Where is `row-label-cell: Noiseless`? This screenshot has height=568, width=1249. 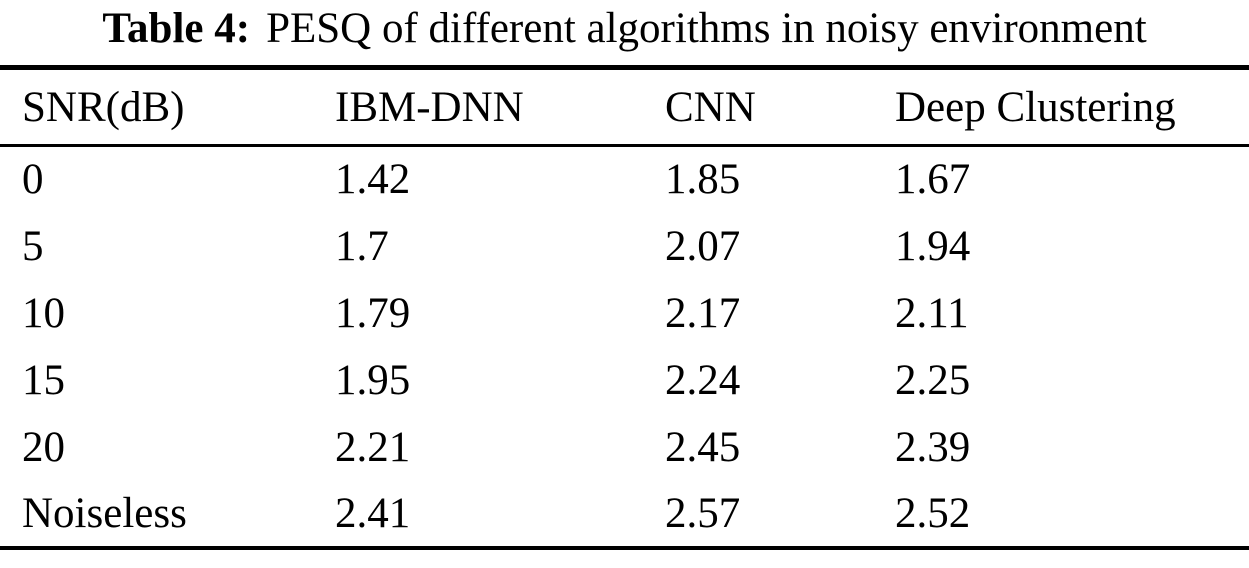 row-label-cell: Noiseless is located at coordinates (104, 513).